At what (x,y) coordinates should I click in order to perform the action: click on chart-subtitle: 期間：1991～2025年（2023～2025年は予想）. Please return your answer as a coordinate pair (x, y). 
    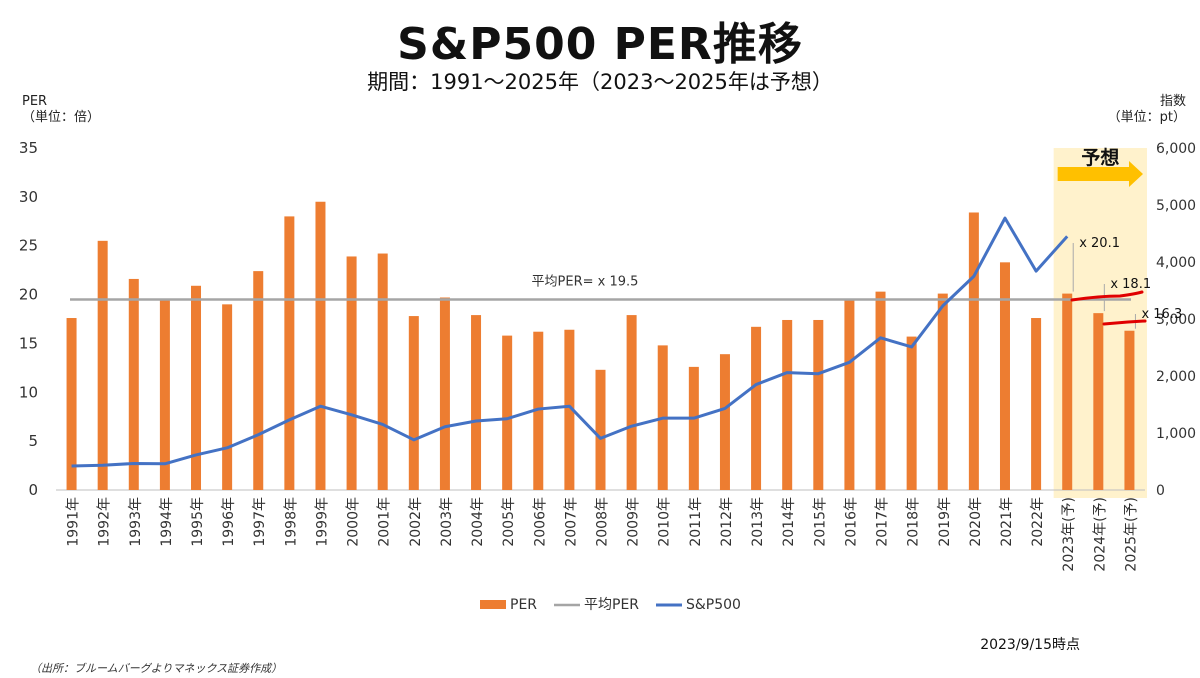
    Looking at the image, I should click on (600, 82).